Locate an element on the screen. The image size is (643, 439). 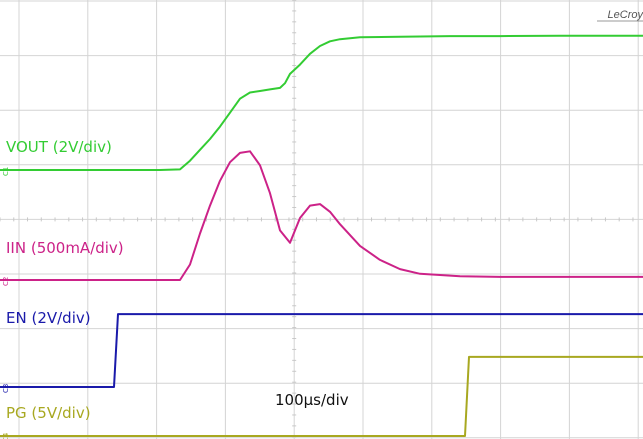
vout-ground-marker: C1 is located at coordinates (6, 171).